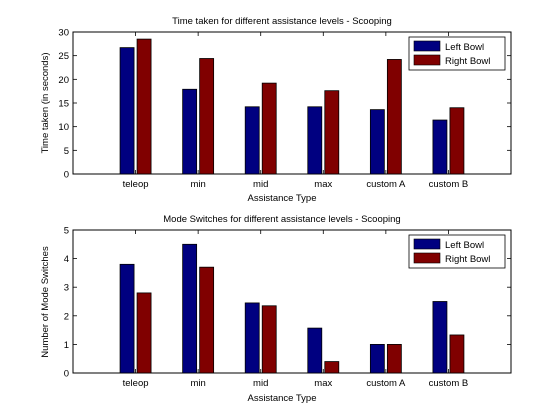  I want to click on y-tick-label: 20, so click(63, 80).